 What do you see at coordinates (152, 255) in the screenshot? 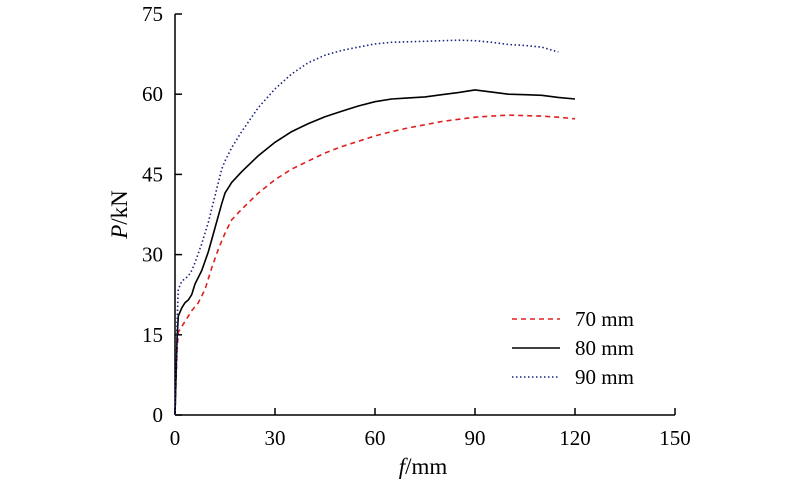
I see `y-tick-label: 30` at bounding box center [152, 255].